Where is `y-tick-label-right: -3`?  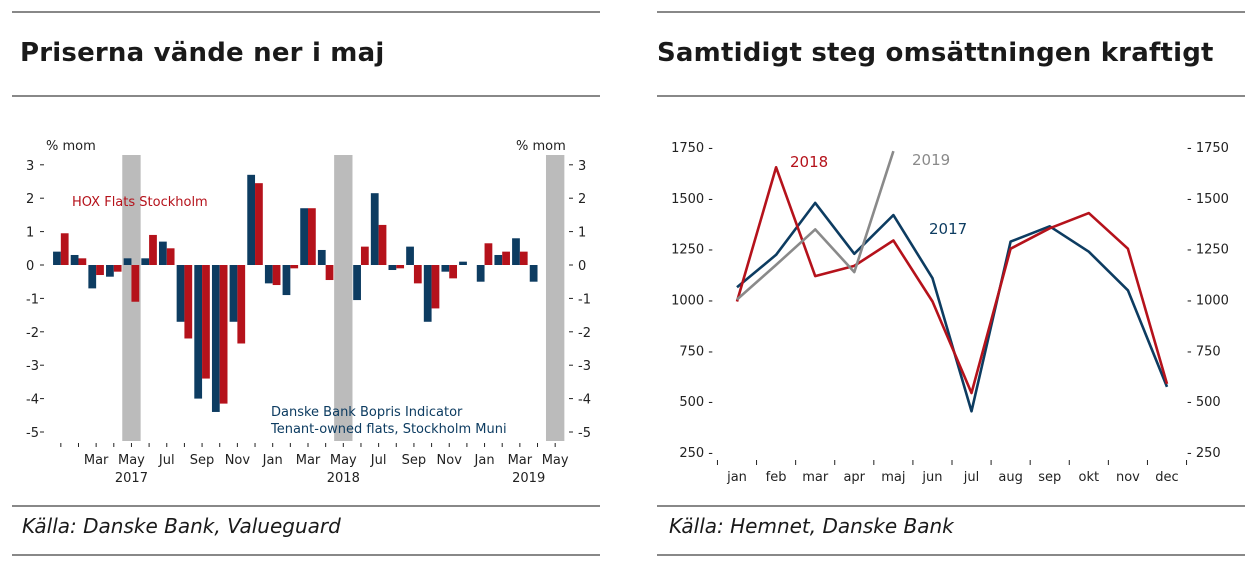 y-tick-label-right: -3 is located at coordinates (584, 366).